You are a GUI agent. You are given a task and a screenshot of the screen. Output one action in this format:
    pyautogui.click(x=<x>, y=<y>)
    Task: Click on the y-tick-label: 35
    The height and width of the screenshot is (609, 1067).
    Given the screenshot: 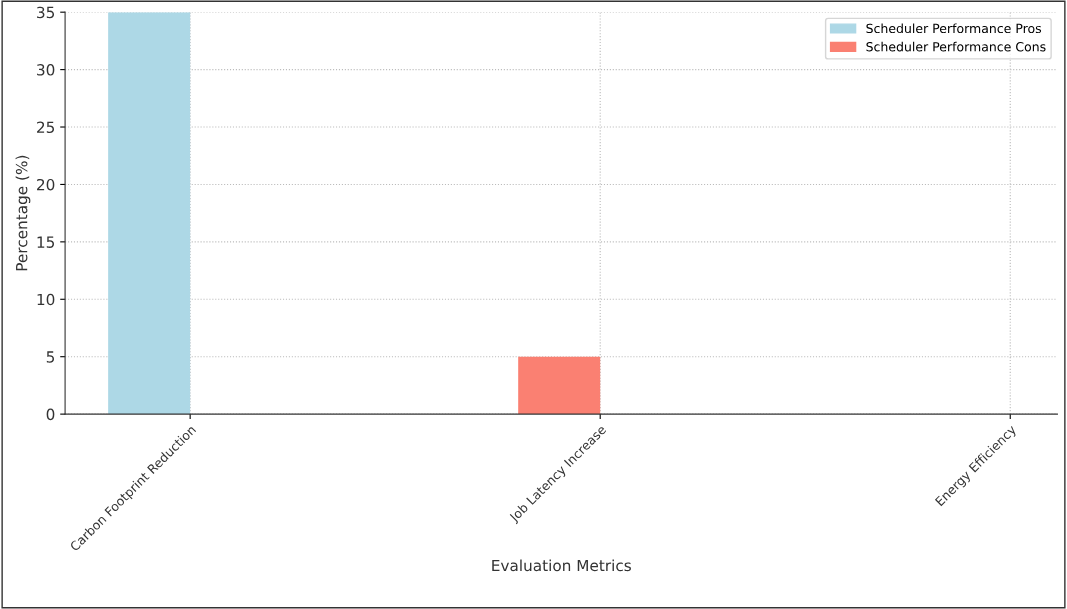 What is the action you would take?
    pyautogui.click(x=46, y=12)
    